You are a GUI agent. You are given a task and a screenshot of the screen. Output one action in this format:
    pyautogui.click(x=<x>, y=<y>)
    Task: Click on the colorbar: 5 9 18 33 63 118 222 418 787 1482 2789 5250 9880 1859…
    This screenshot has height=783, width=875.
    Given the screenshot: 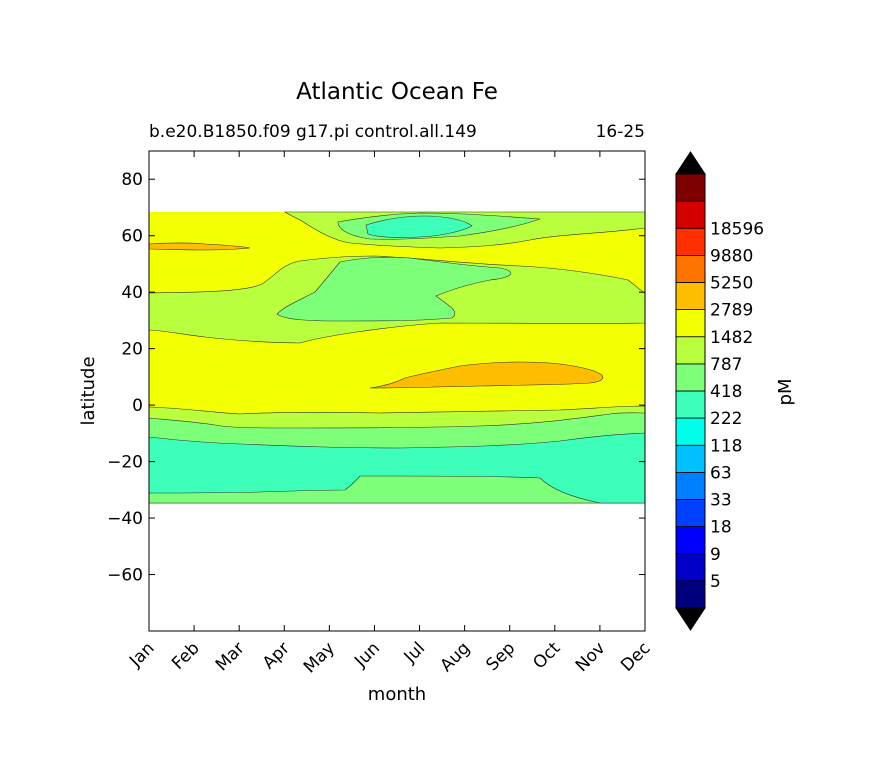 What is the action you would take?
    pyautogui.click(x=719, y=391)
    